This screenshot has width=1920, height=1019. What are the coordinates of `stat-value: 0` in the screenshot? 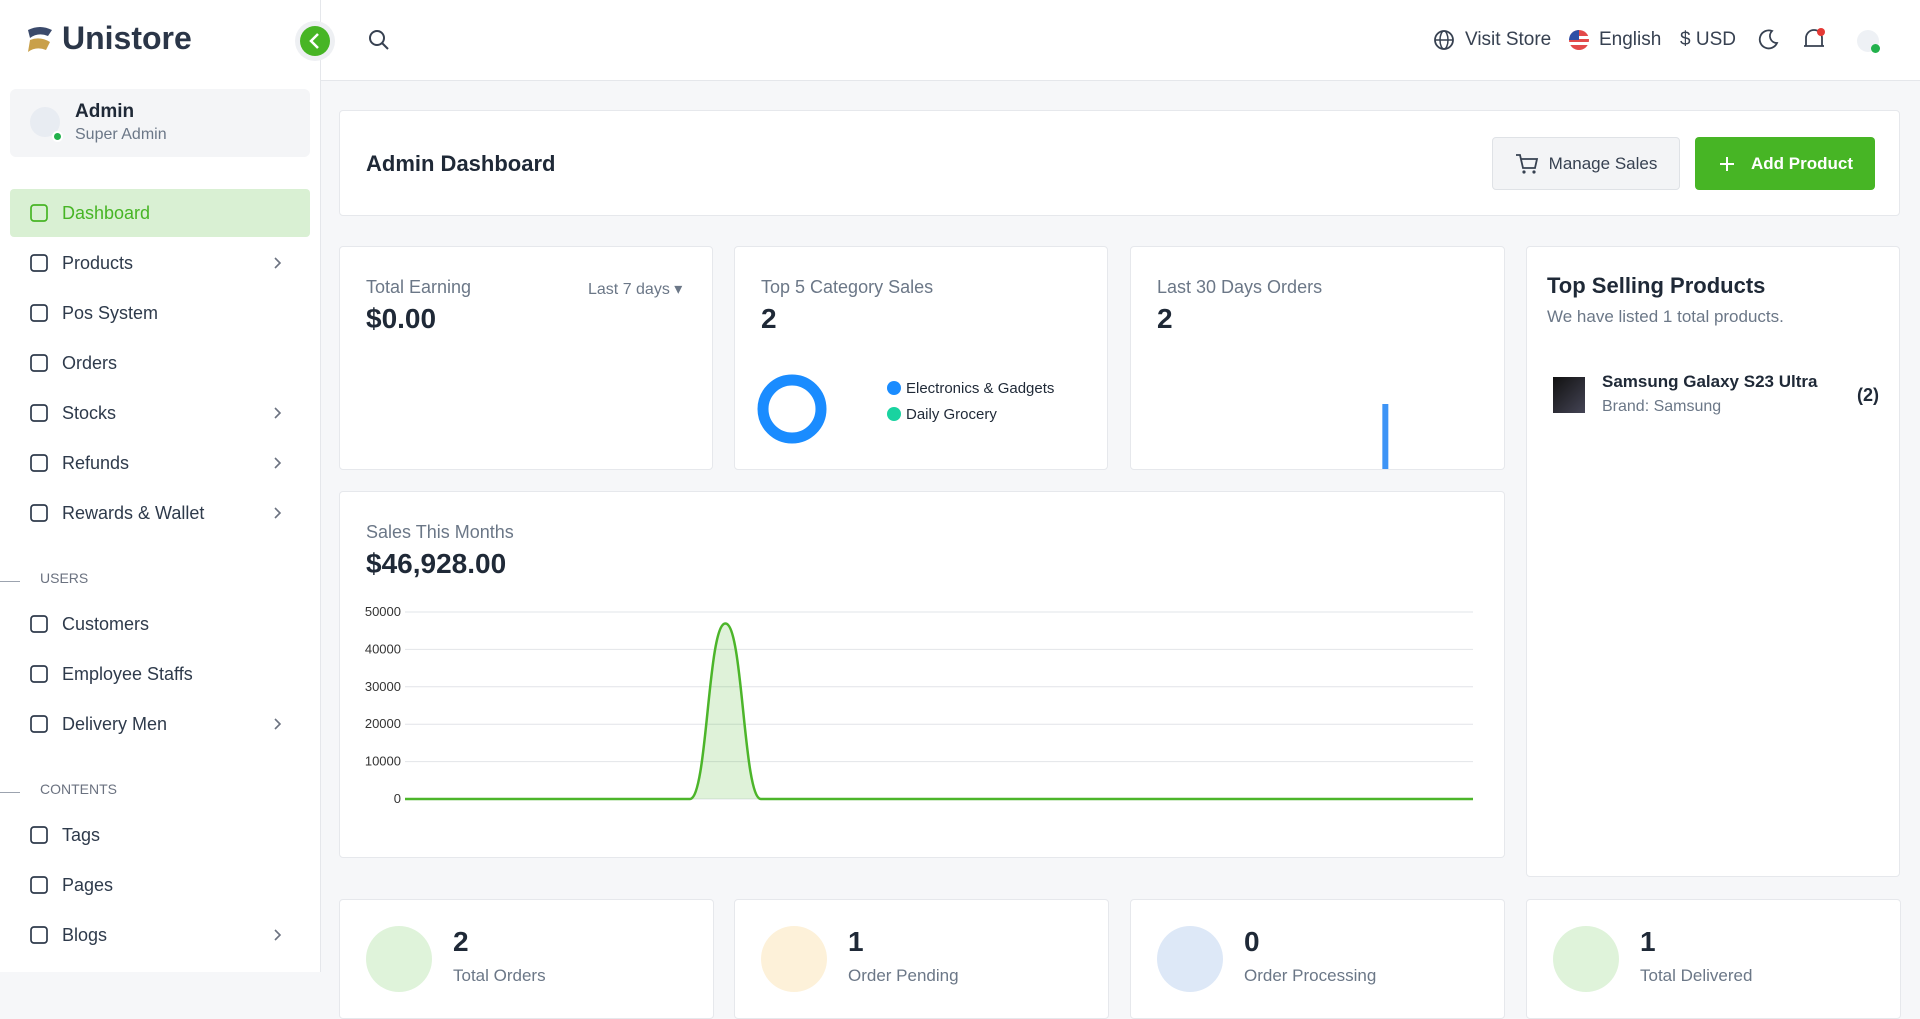 It's located at (1252, 941).